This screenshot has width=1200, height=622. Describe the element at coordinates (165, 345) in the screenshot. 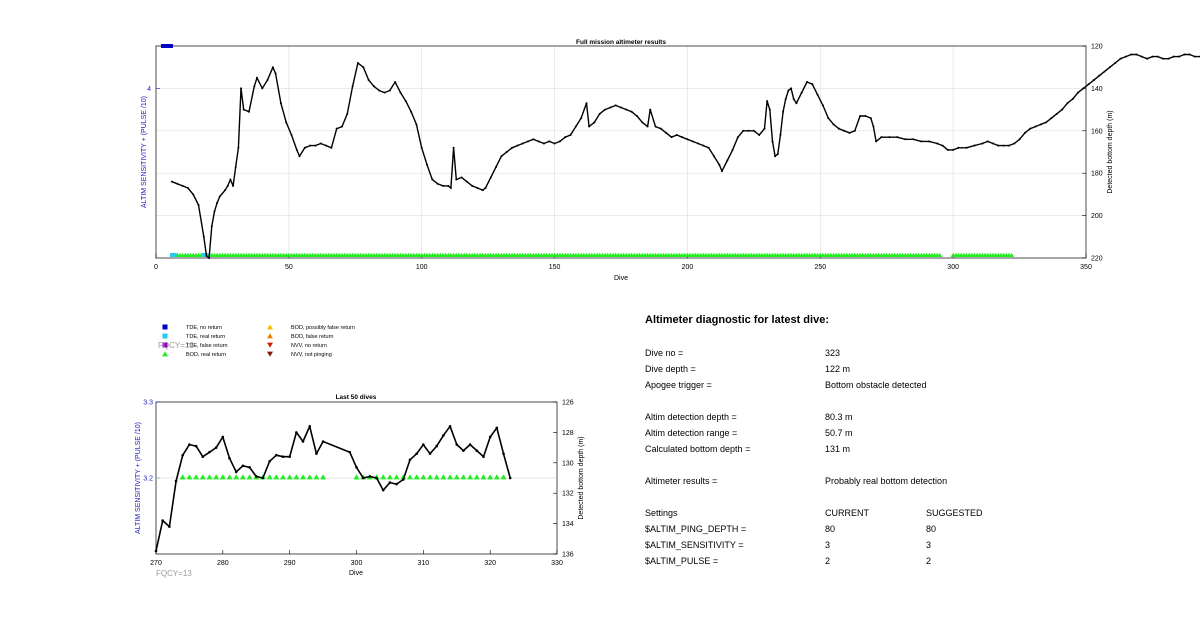

I see `legend-square-marker` at that location.